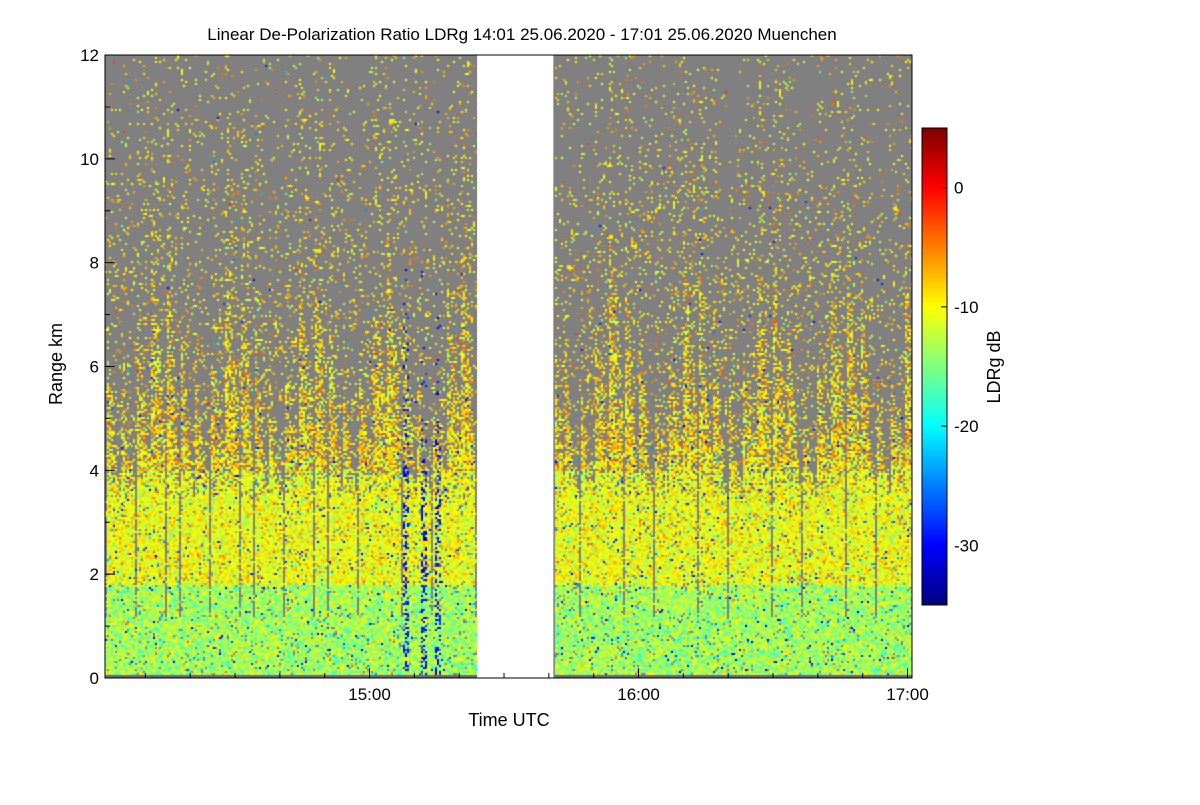 This screenshot has width=1200, height=805. Describe the element at coordinates (94, 470) in the screenshot. I see `y-tick-label: 4` at that location.